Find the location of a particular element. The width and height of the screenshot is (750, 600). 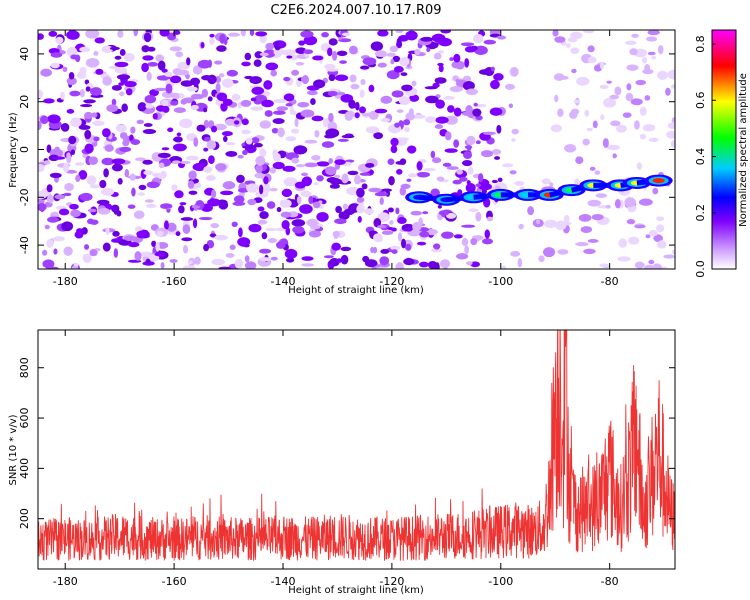

y-tick-label: 20 is located at coordinates (24, 102).